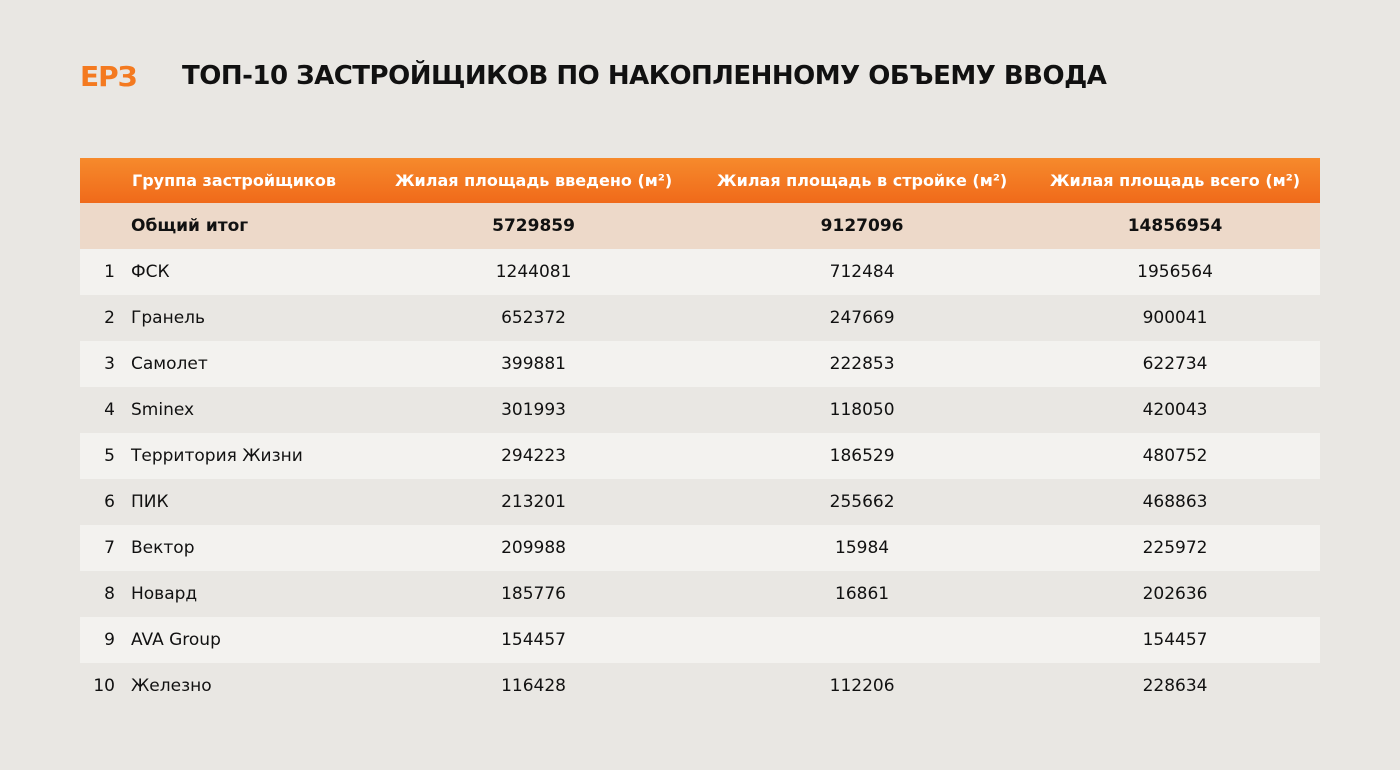  What do you see at coordinates (252, 502) in the screenshot?
I see `cell: ПИК` at bounding box center [252, 502].